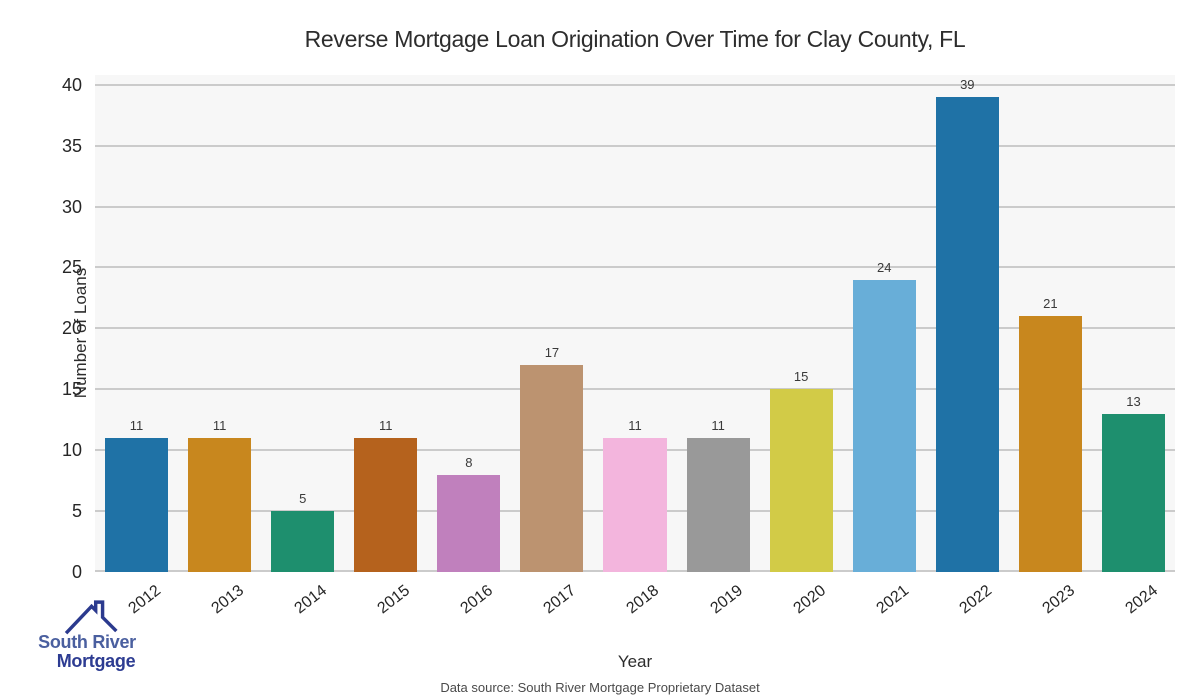 This screenshot has height=700, width=1200. I want to click on bar-2021, so click(884, 426).